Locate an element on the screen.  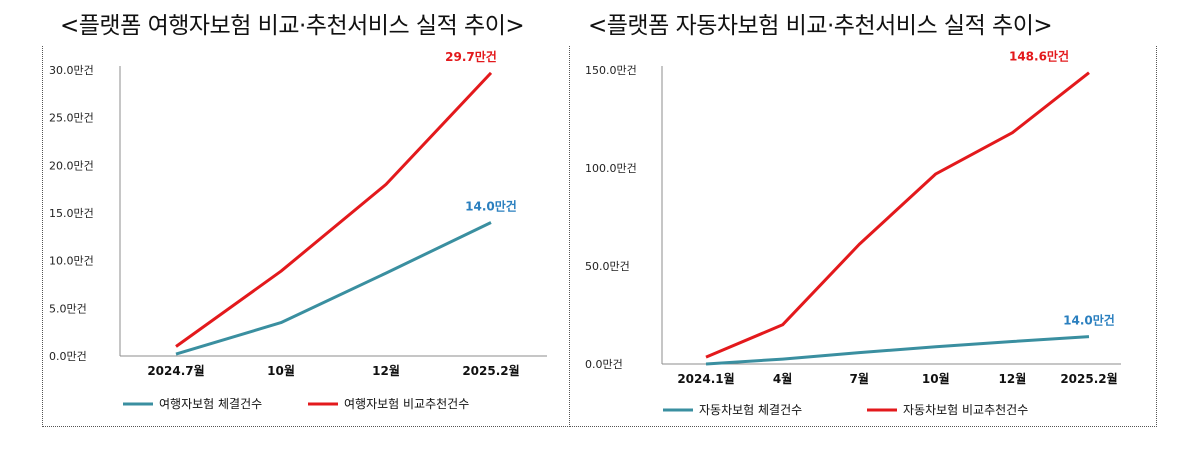
y-tick-label: 25.0만건 is located at coordinates (71, 118).